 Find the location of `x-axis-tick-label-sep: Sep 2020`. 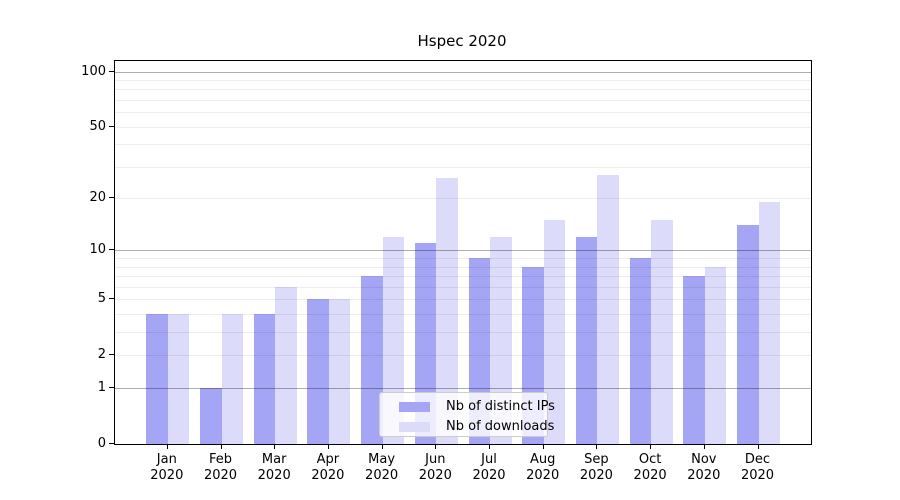

x-axis-tick-label-sep: Sep 2020 is located at coordinates (596, 467).